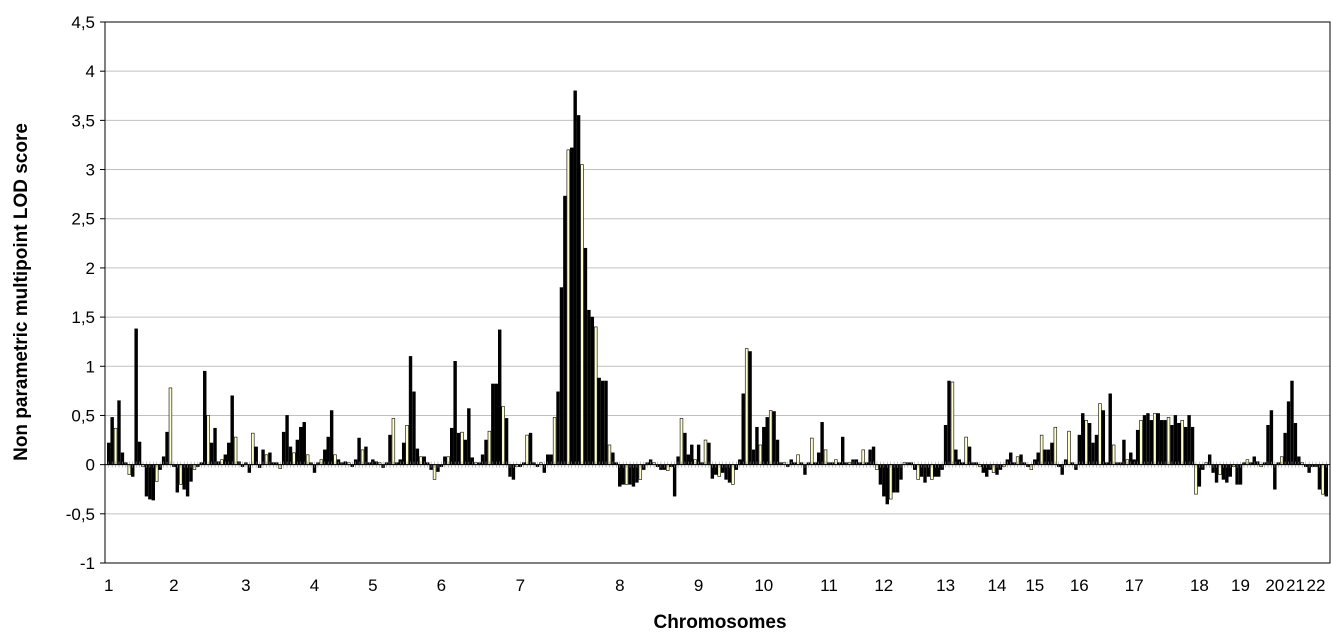 This screenshot has width=1331, height=632. Describe the element at coordinates (108, 585) in the screenshot. I see `x-tick-label-chromosome: 1` at that location.